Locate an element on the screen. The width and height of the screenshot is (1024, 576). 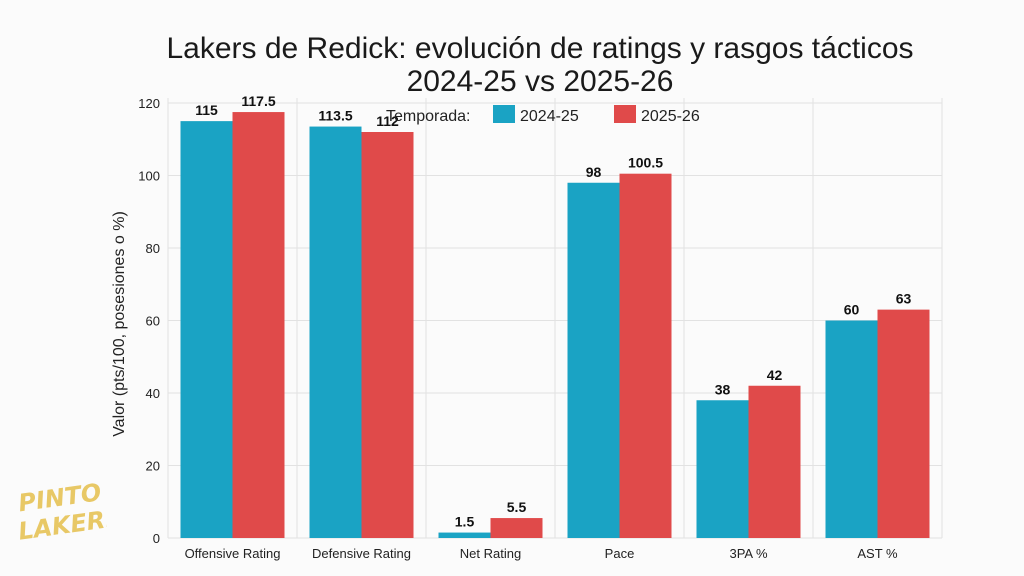
data-label-2024-25: 98 is located at coordinates (594, 172).